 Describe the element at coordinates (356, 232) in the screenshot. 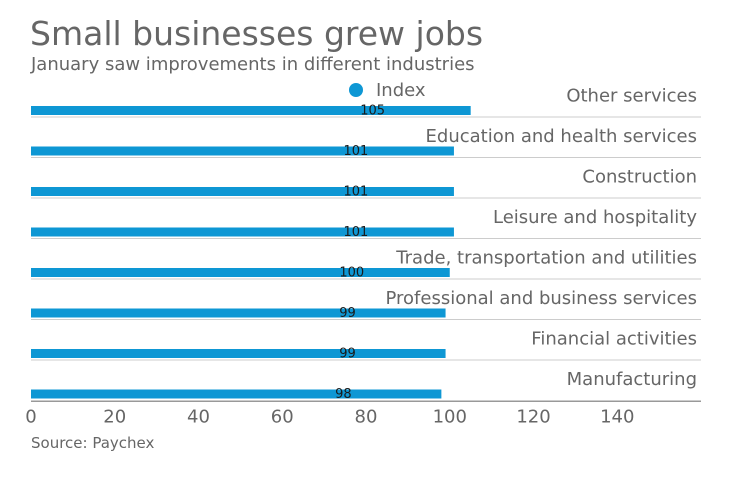

I see `data-label-4: 101` at that location.